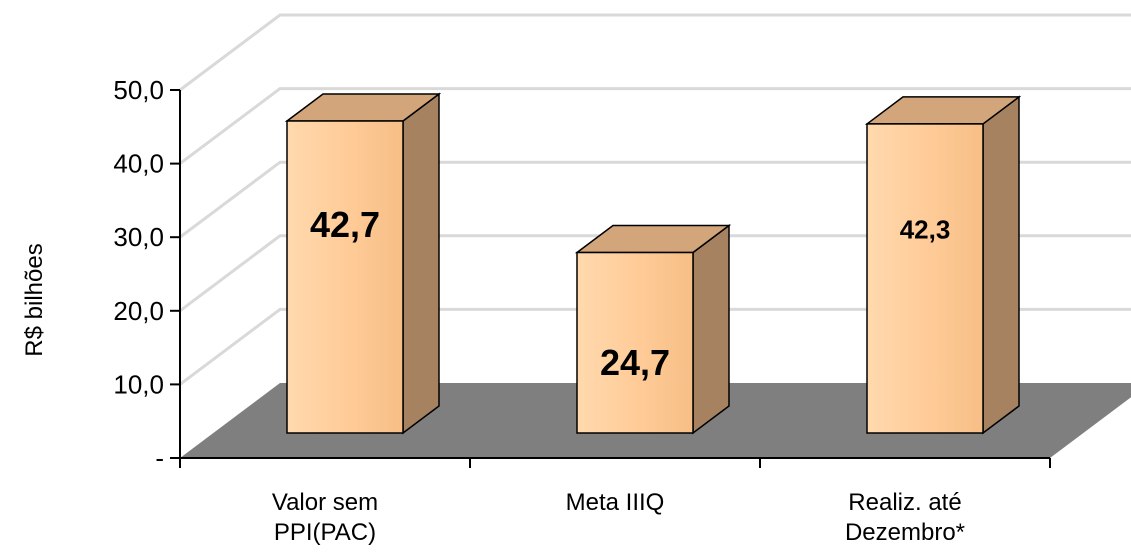 This screenshot has width=1131, height=558. What do you see at coordinates (635, 362) in the screenshot?
I see `data-label: 24,7` at bounding box center [635, 362].